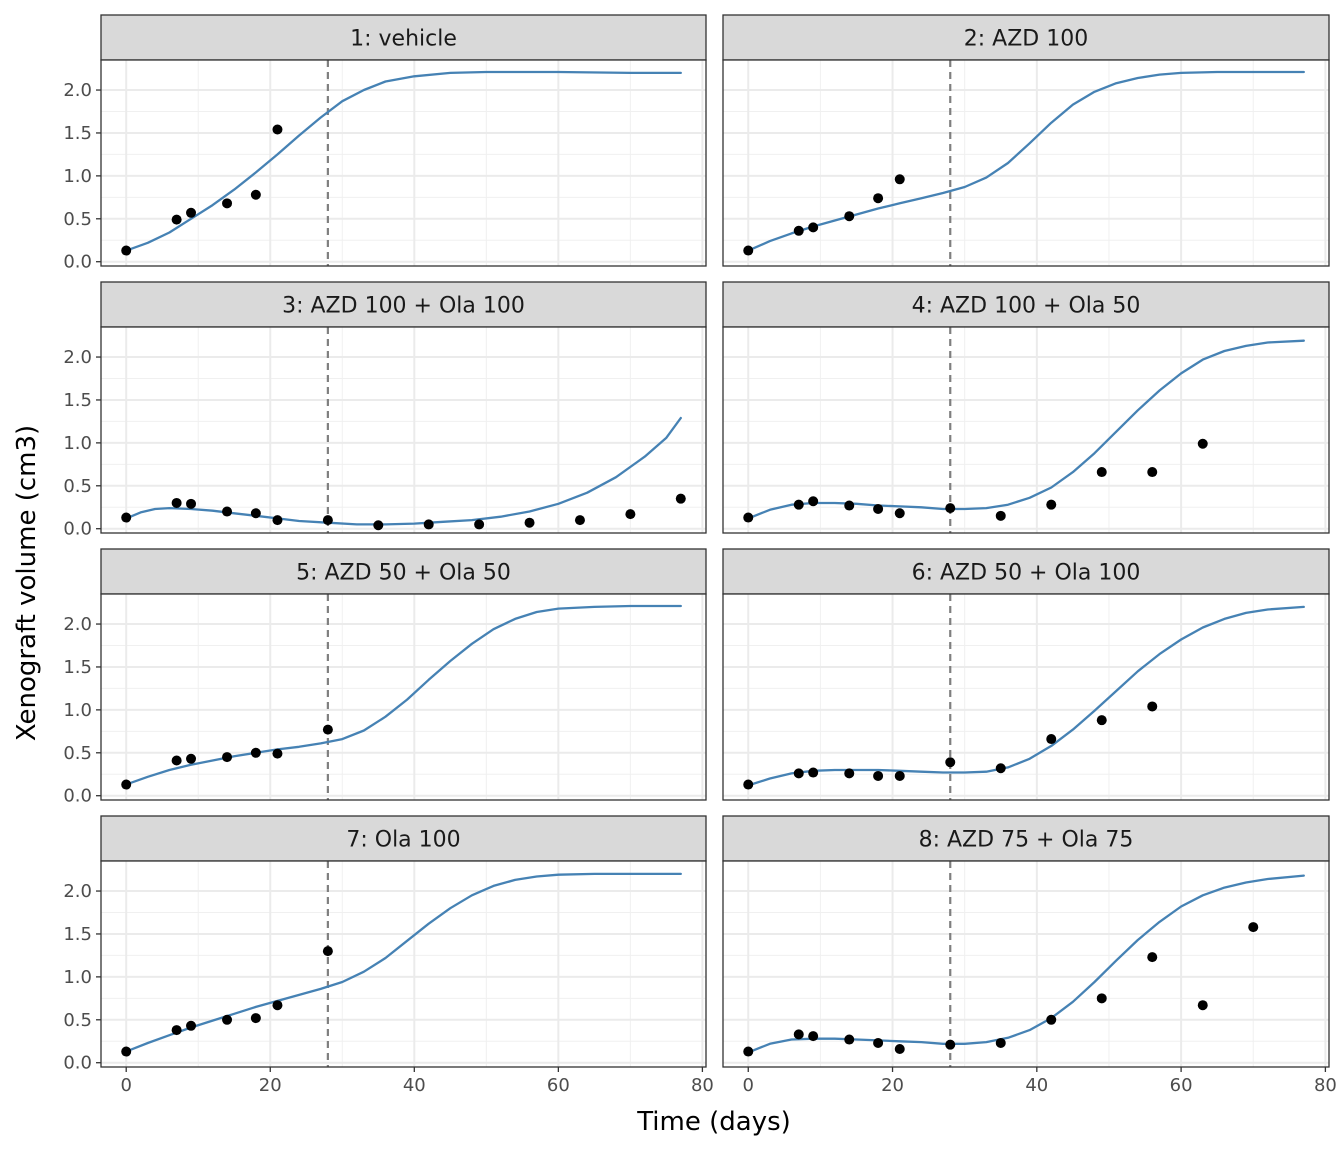 This screenshot has height=1152, width=1344. I want to click on x-tick-label: 40, so click(1036, 1085).